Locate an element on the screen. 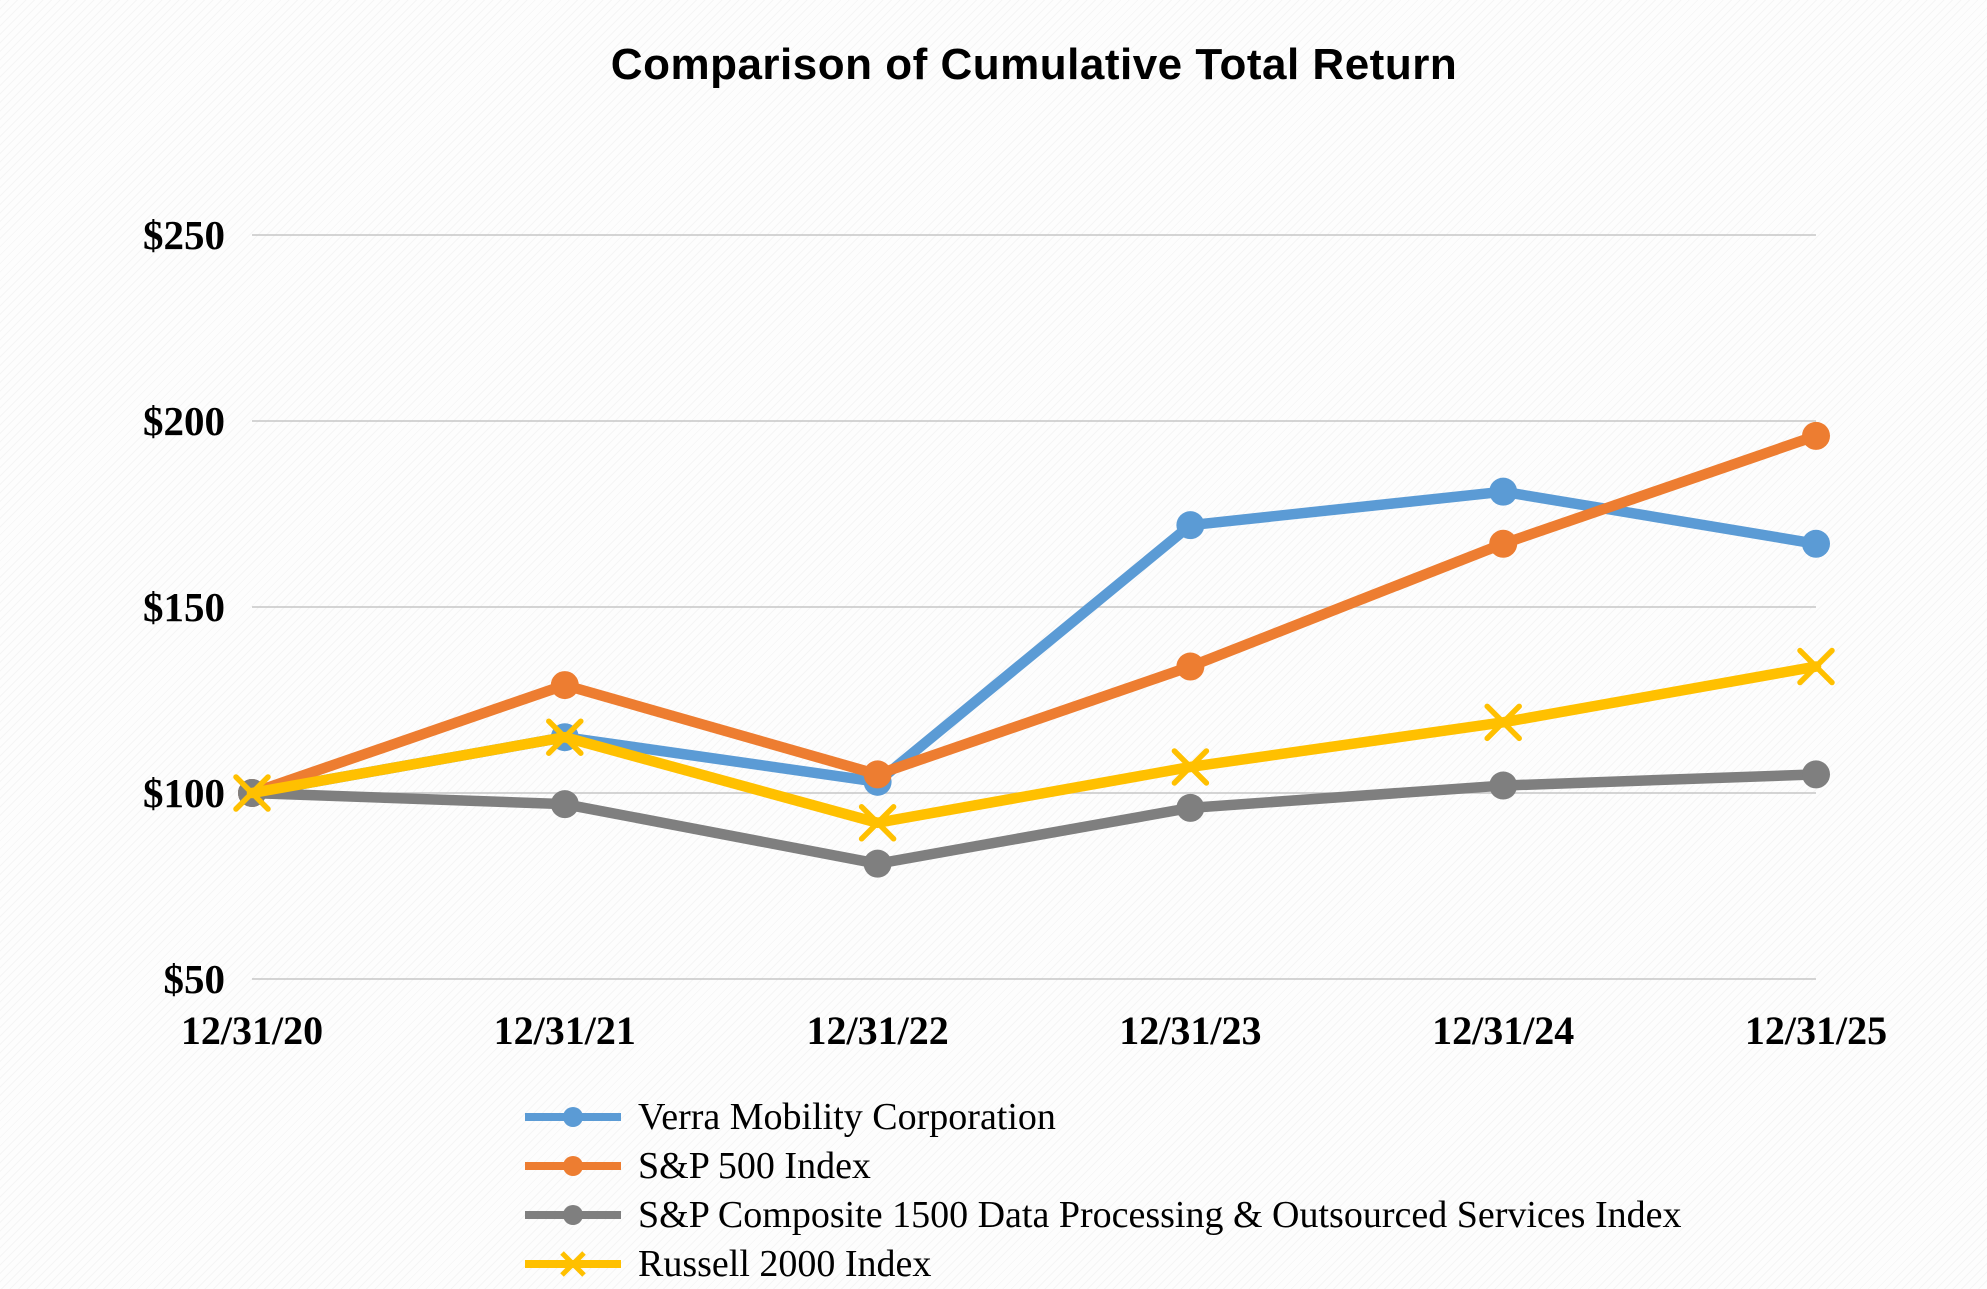 This screenshot has width=1987, height=1289. line-x-marker-icon is located at coordinates (573, 1263).